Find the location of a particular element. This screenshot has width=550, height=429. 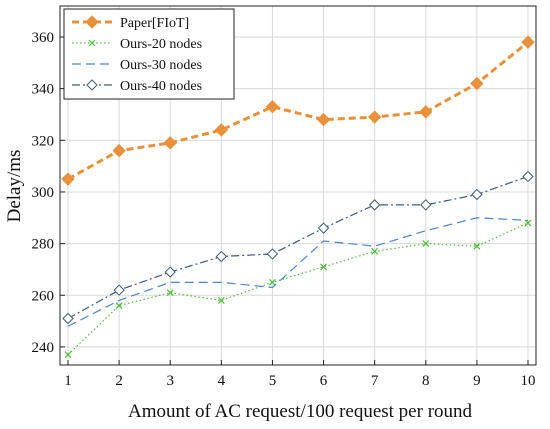

y-tick-label: 260 is located at coordinates (43, 296).